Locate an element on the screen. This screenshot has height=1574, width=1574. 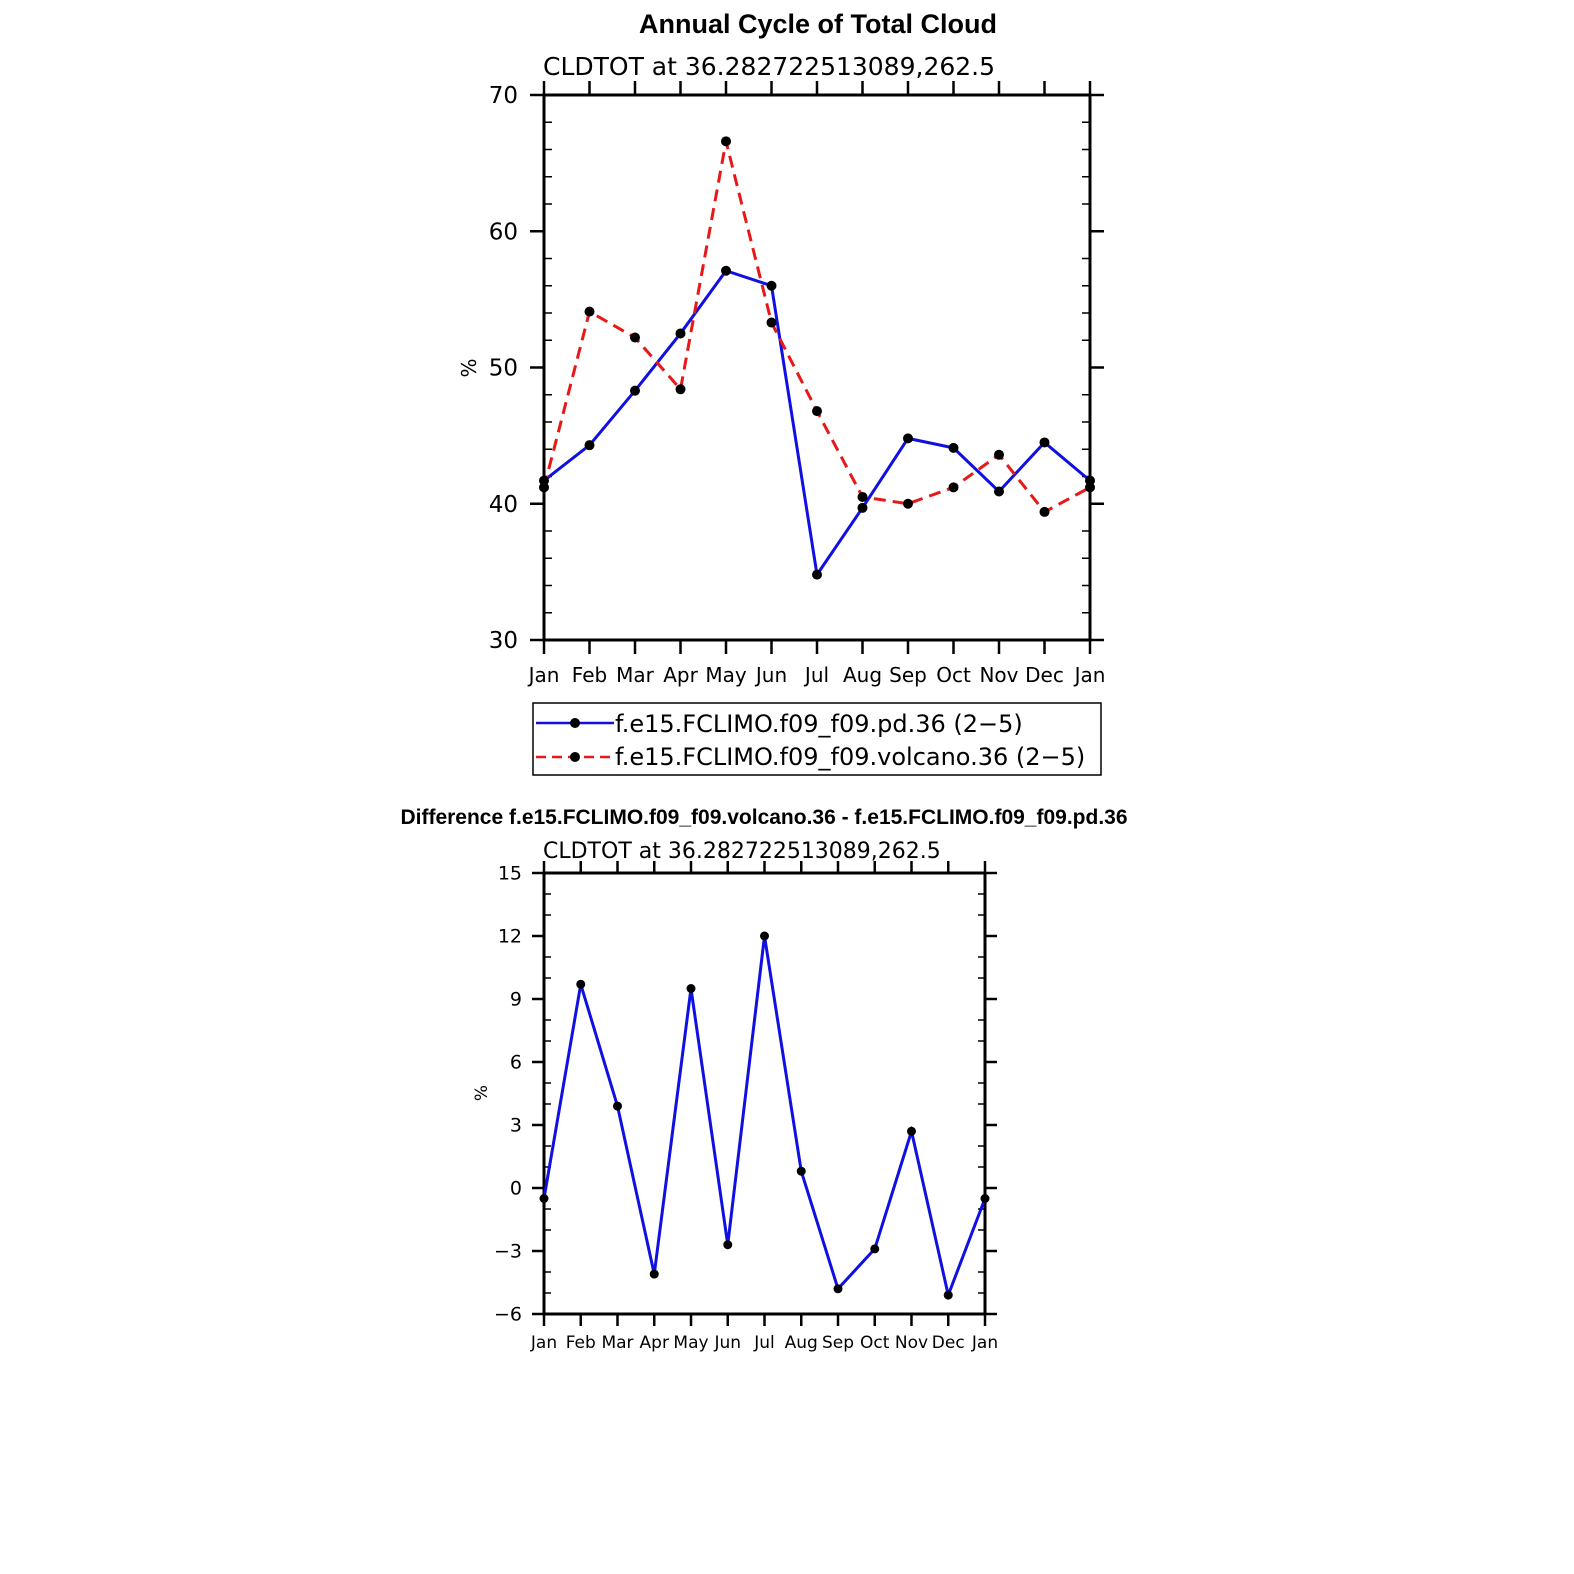
chart1-title: Annual Cycle of Total Cloud is located at coordinates (818, 24).